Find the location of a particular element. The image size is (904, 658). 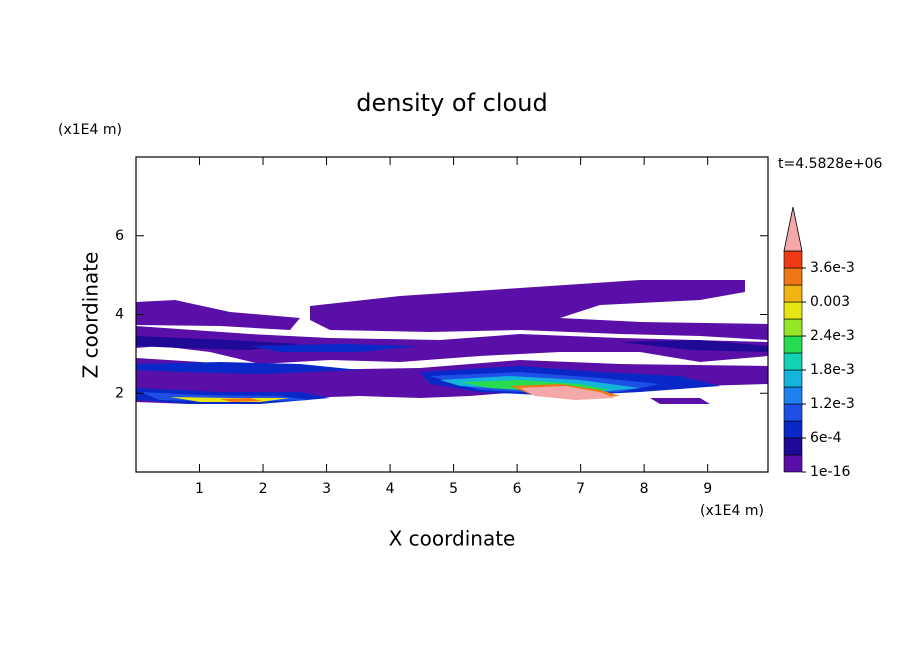

x-tick-label: 5 is located at coordinates (453, 489).